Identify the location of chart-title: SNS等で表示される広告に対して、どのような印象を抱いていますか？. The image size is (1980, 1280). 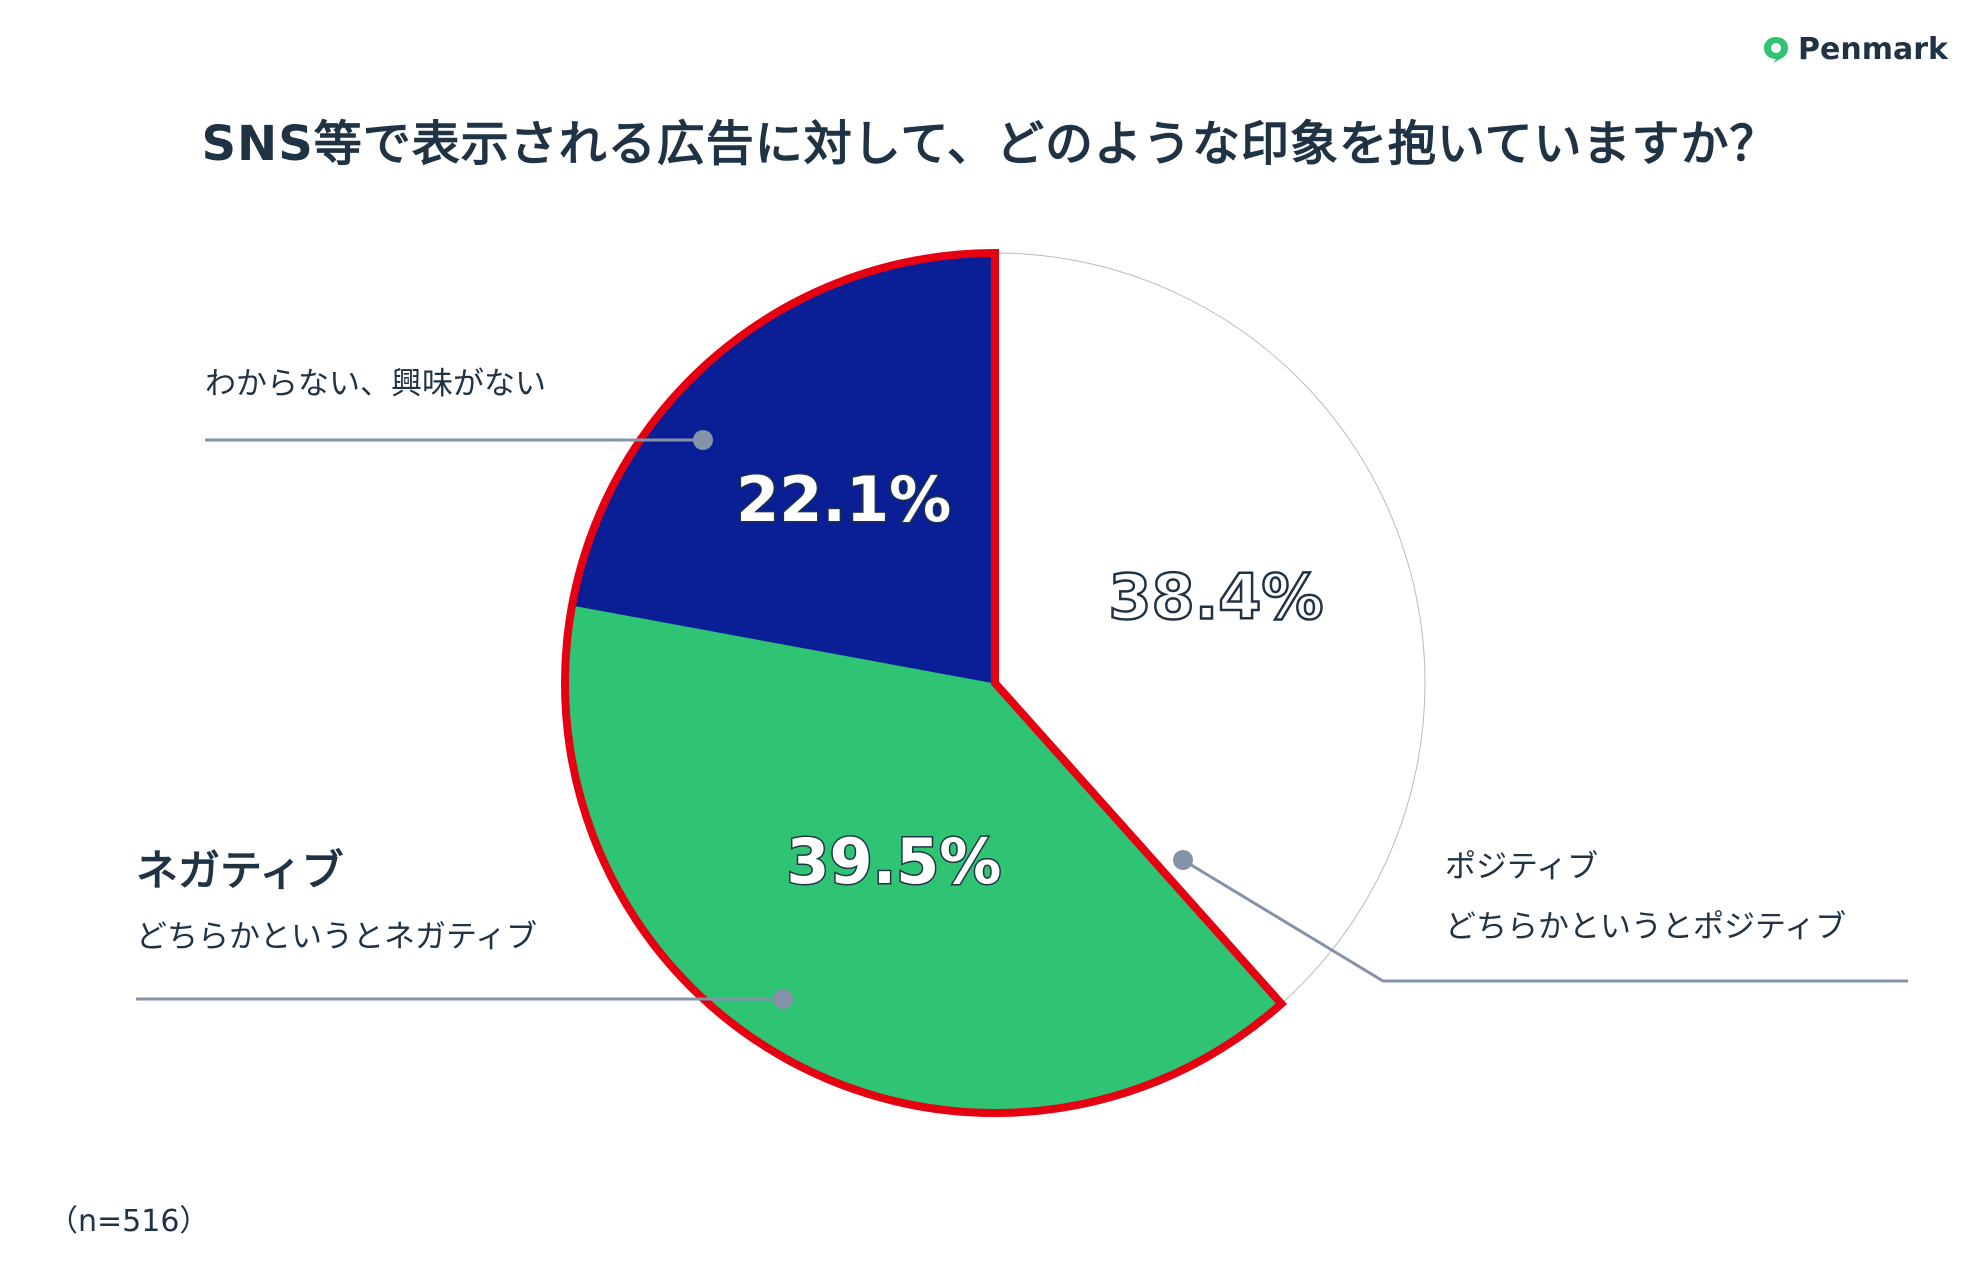
(990, 144).